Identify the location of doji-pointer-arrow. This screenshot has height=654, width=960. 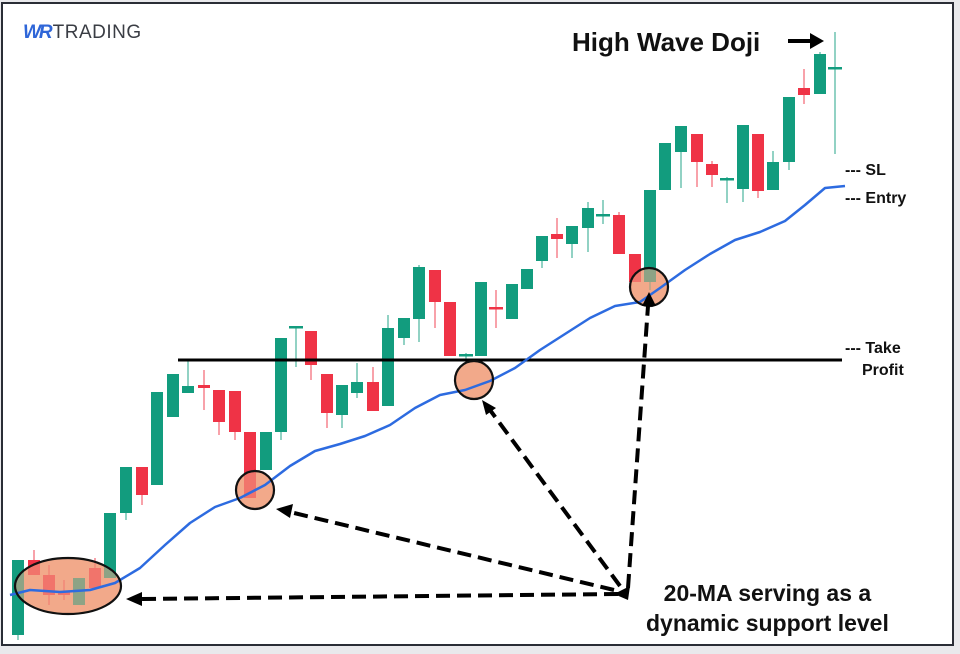
(806, 41).